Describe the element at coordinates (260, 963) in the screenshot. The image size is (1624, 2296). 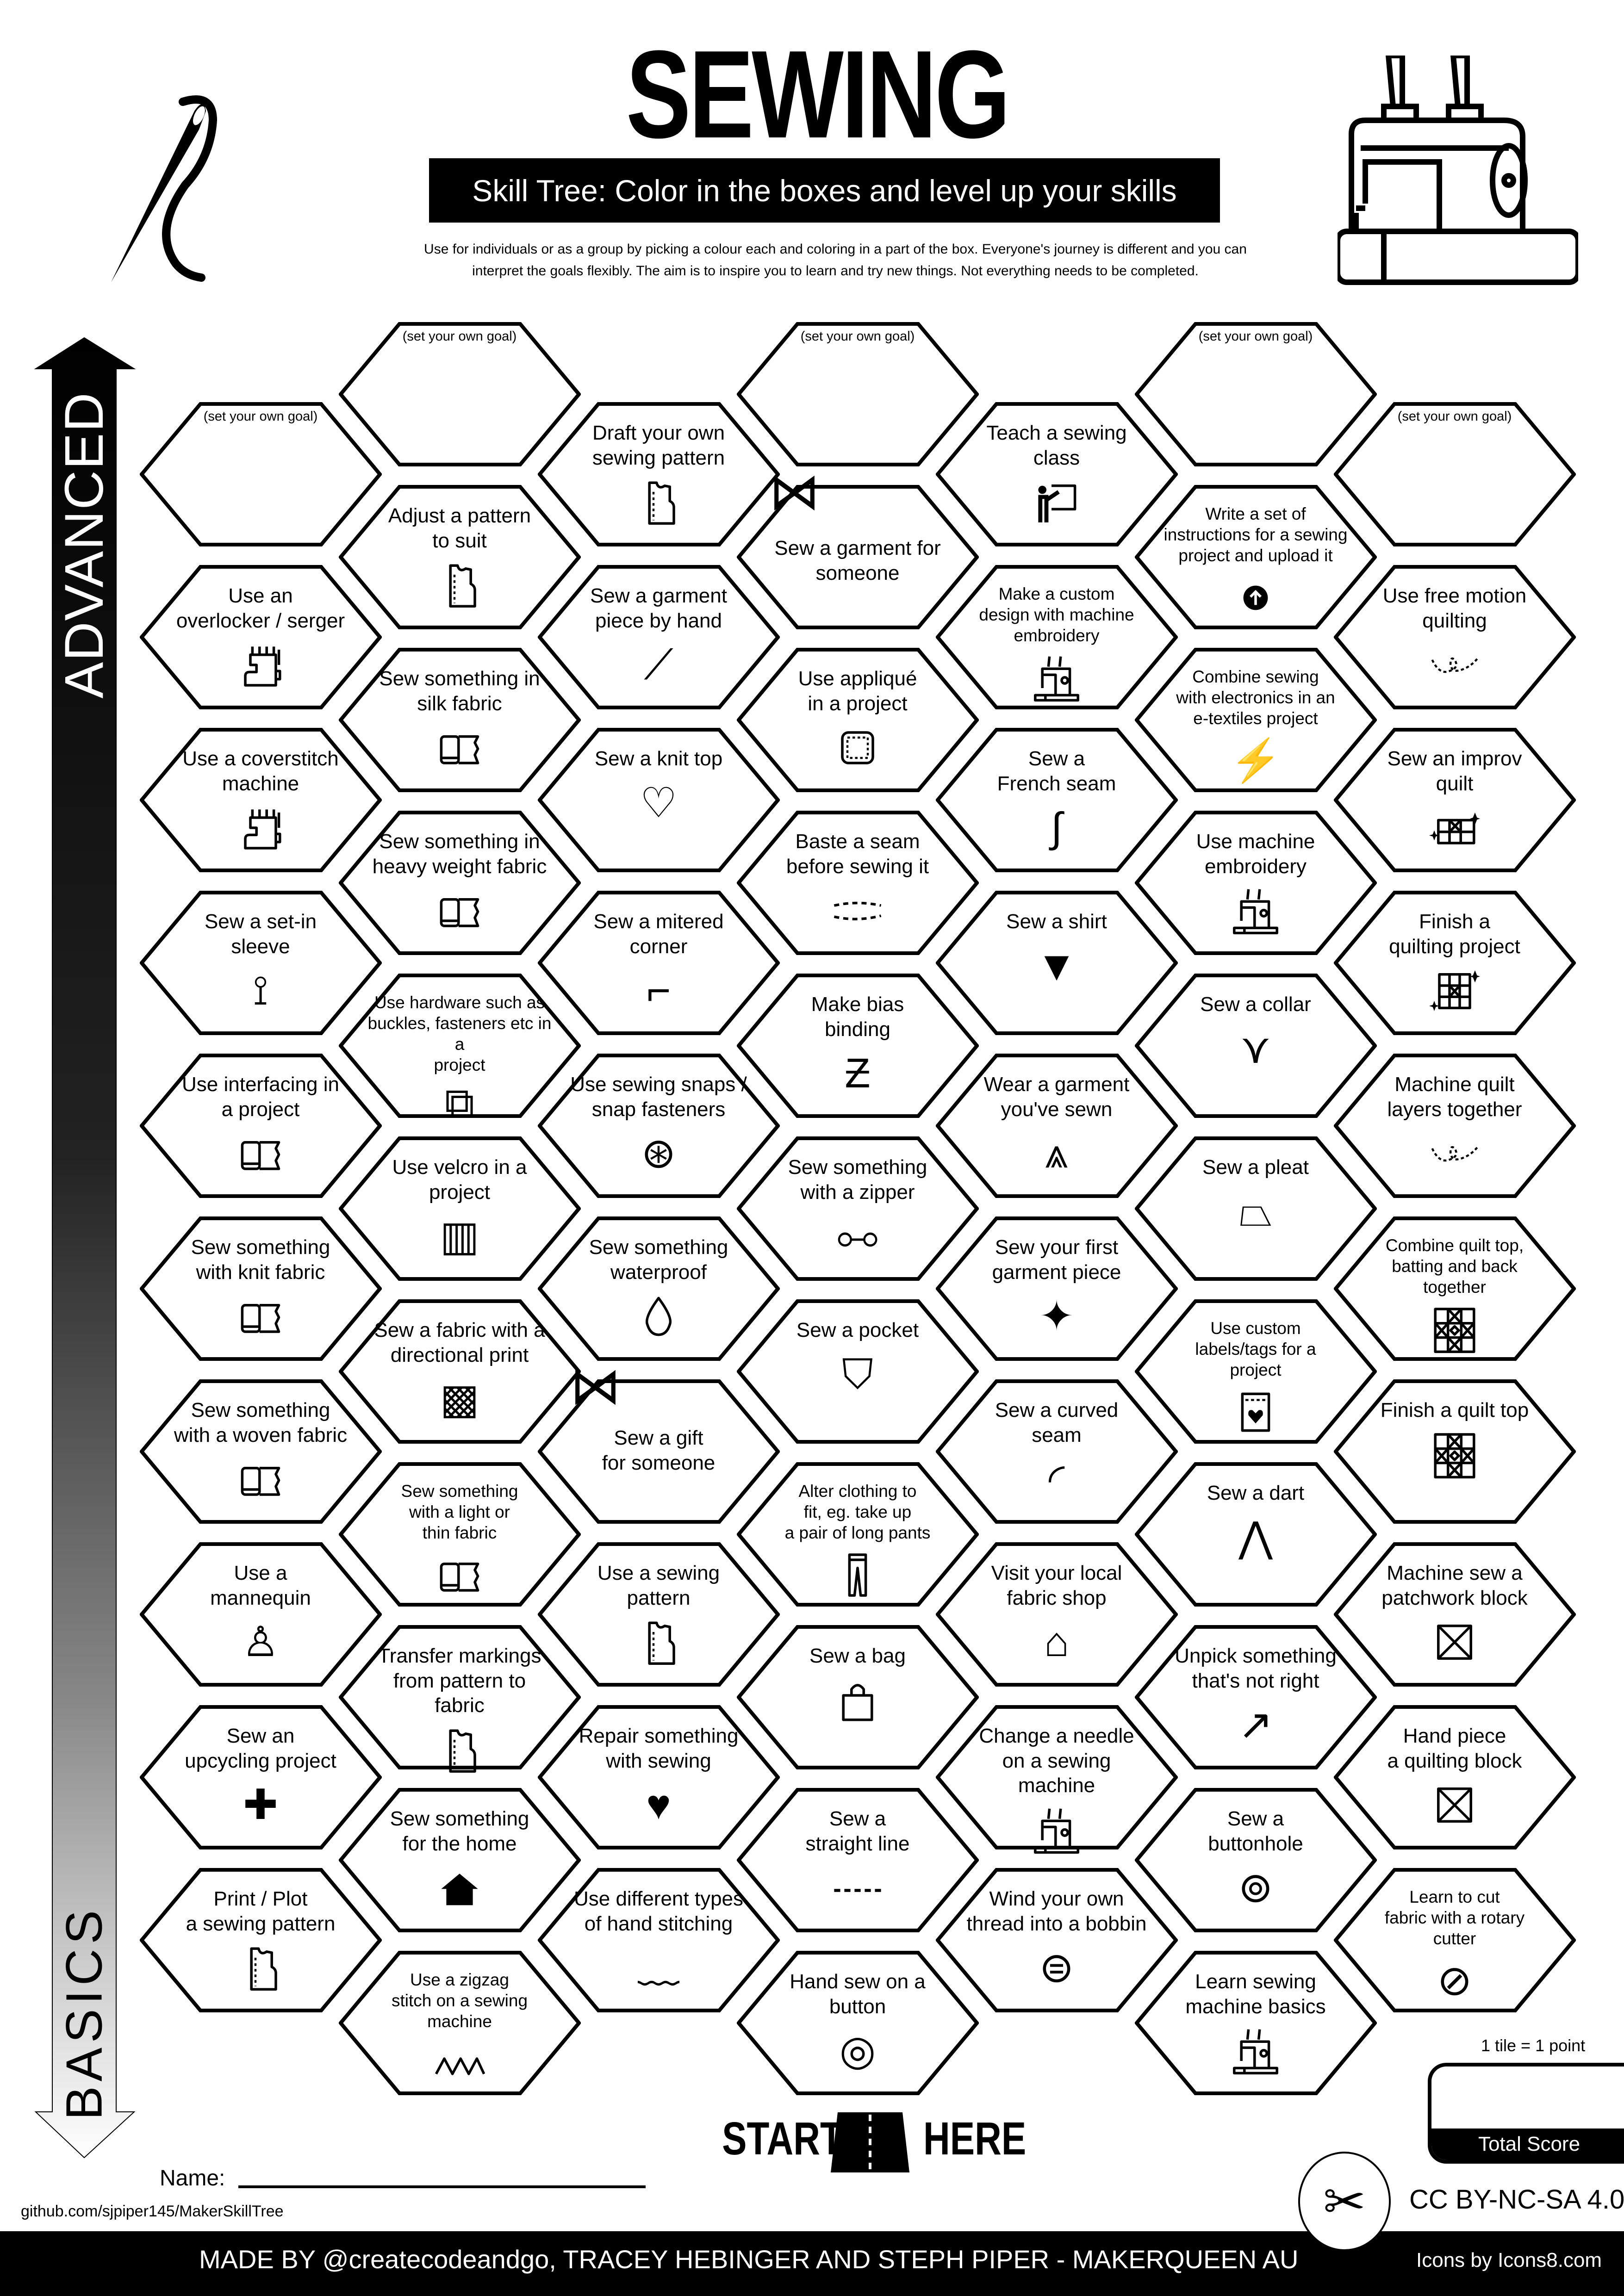
I see `skill-tile: Sew a set-in sleeve ⟟` at that location.